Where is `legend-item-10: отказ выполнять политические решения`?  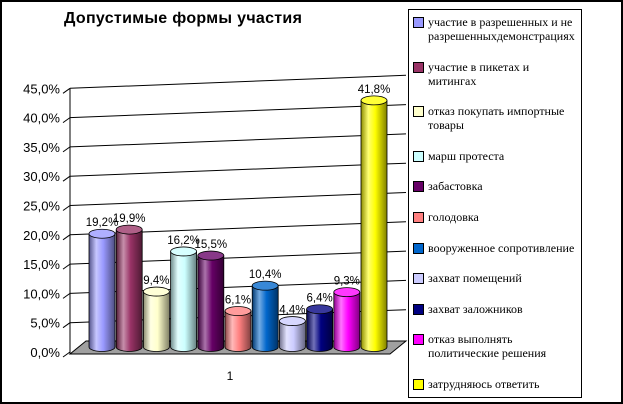
legend-item-10: отказ выполнять политические решения is located at coordinates (495, 346).